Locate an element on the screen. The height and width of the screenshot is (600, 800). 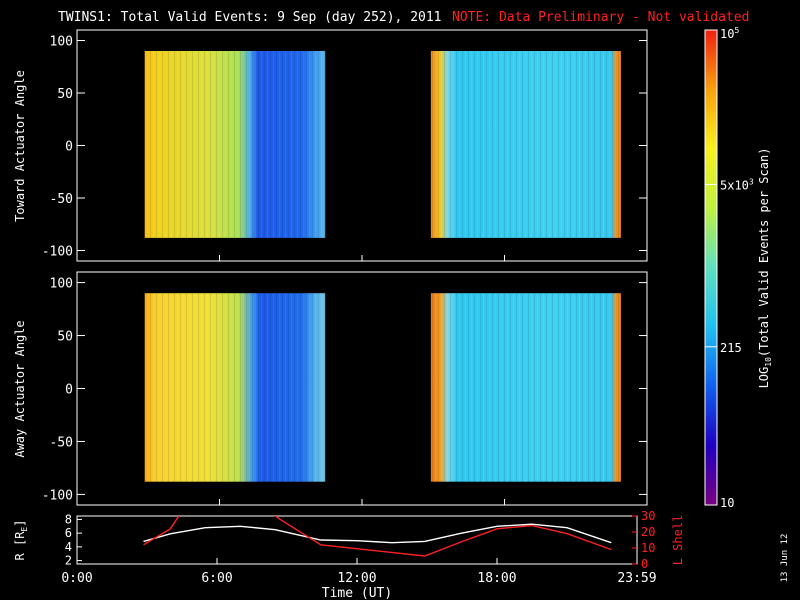
data-preliminary-note: NOTE: Data Preliminary - Not validated is located at coordinates (600, 17).